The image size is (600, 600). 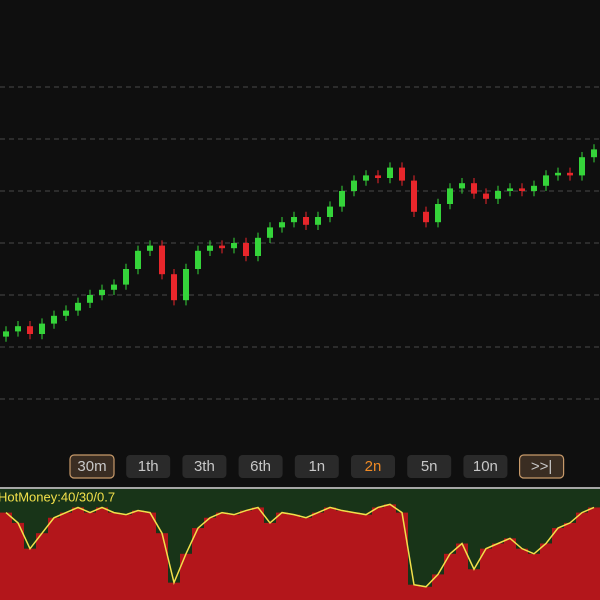 I want to click on button-label: 1n, so click(x=316, y=466).